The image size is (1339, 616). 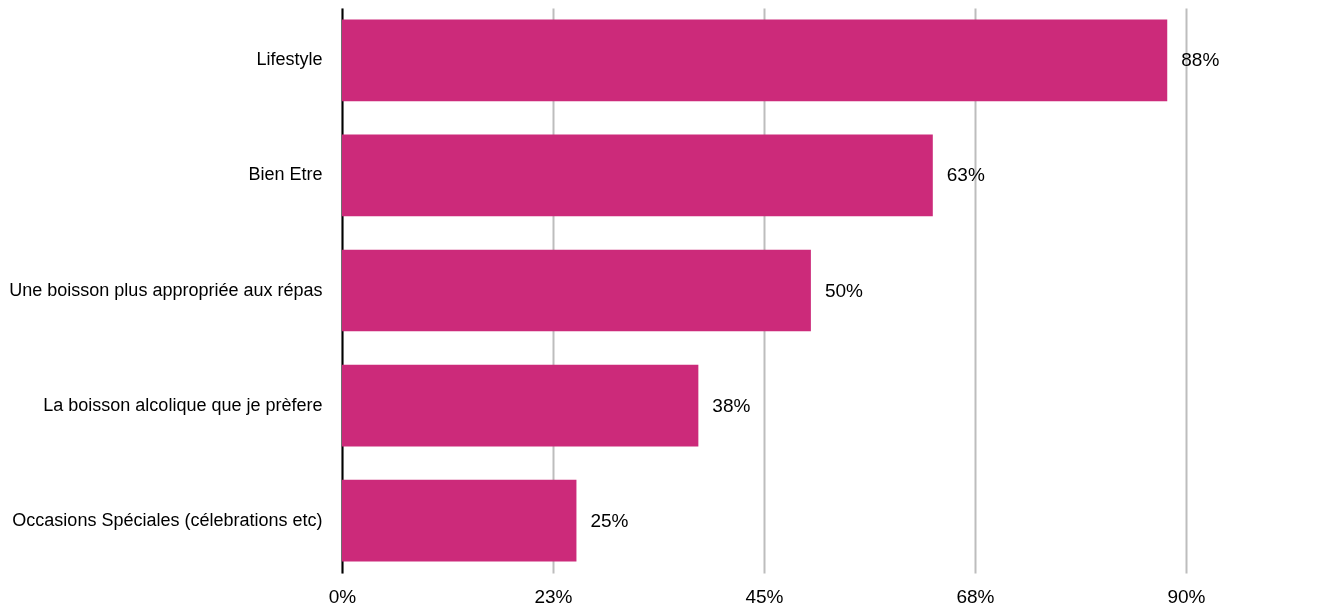 What do you see at coordinates (965, 175) in the screenshot?
I see `data-label: 63%` at bounding box center [965, 175].